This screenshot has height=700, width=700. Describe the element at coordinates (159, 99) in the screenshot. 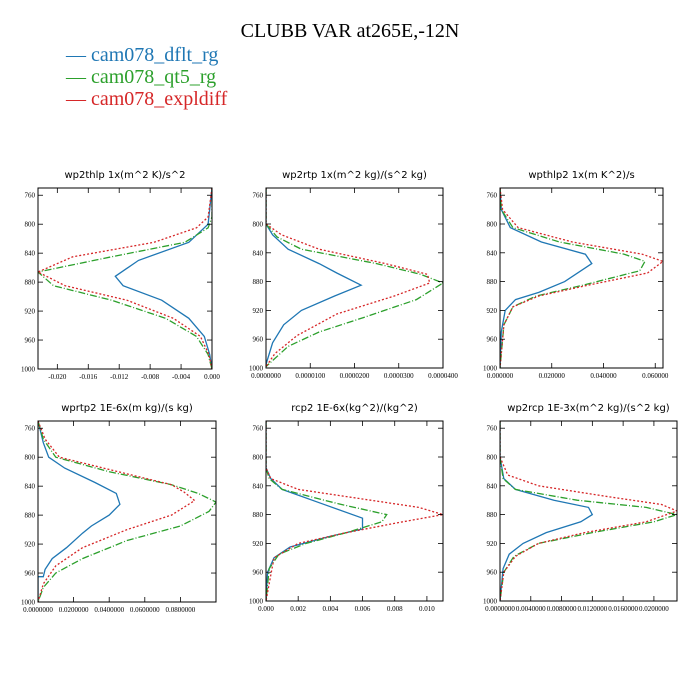

I see `legend-label-expldiff: cam078_expldiff` at that location.